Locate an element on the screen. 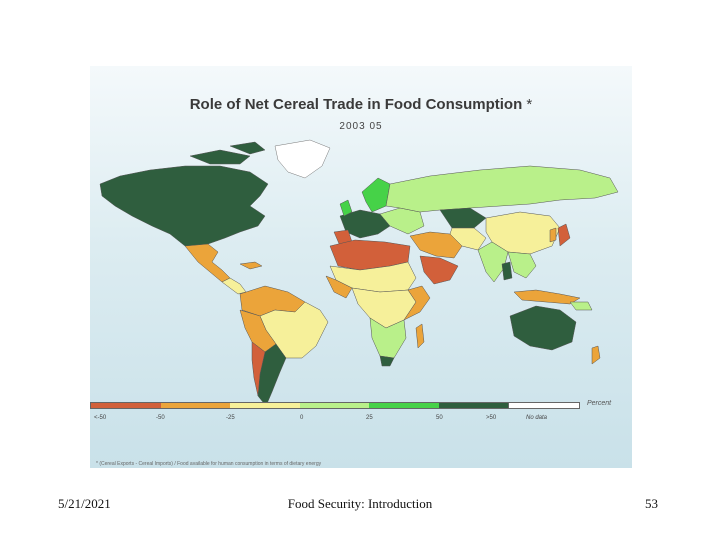 The height and width of the screenshot is (540, 720). region-uk is located at coordinates (346, 208).